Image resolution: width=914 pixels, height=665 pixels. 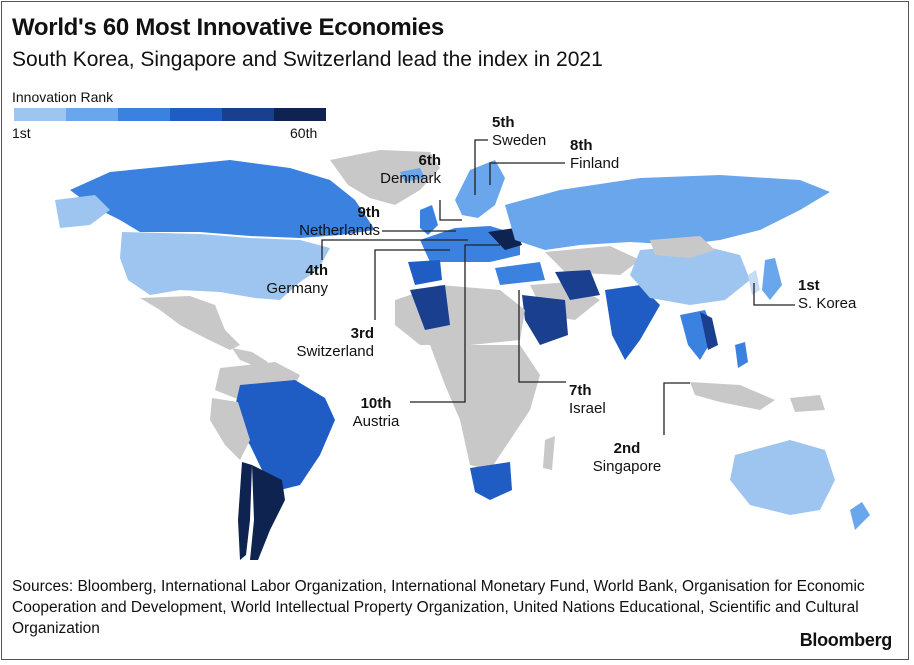 I want to click on callout-south-korea: 1st S. Korea, so click(x=827, y=295).